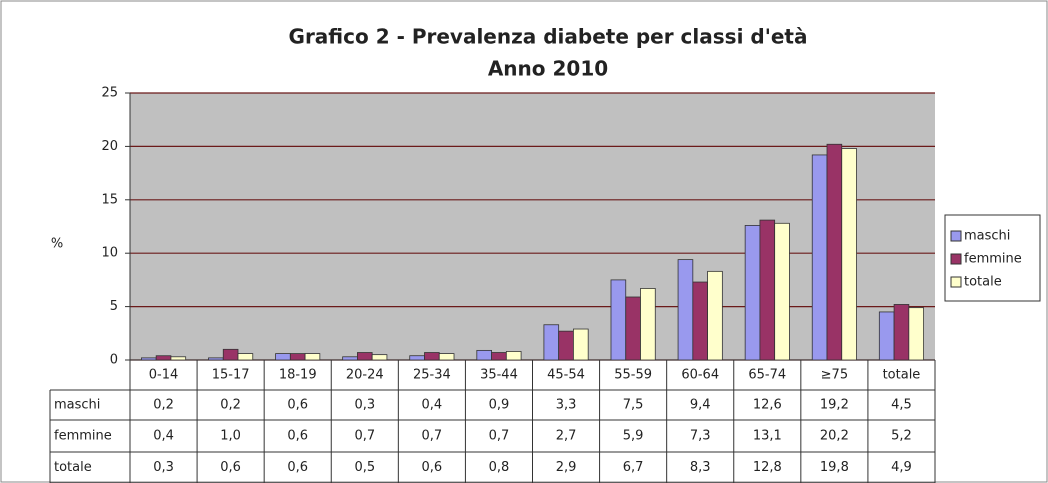 Image resolution: width=1048 pixels, height=483 pixels. Describe the element at coordinates (77, 405) in the screenshot. I see `table-row-label: maschi` at that location.